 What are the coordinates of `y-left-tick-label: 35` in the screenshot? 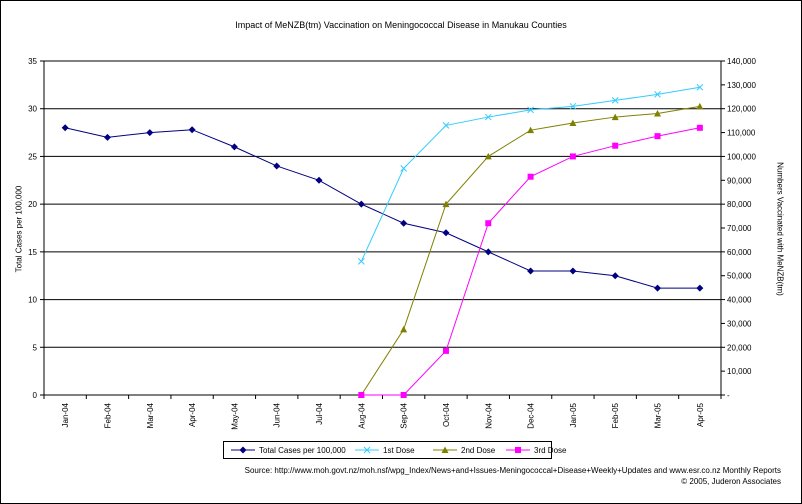 It's located at (32, 61).